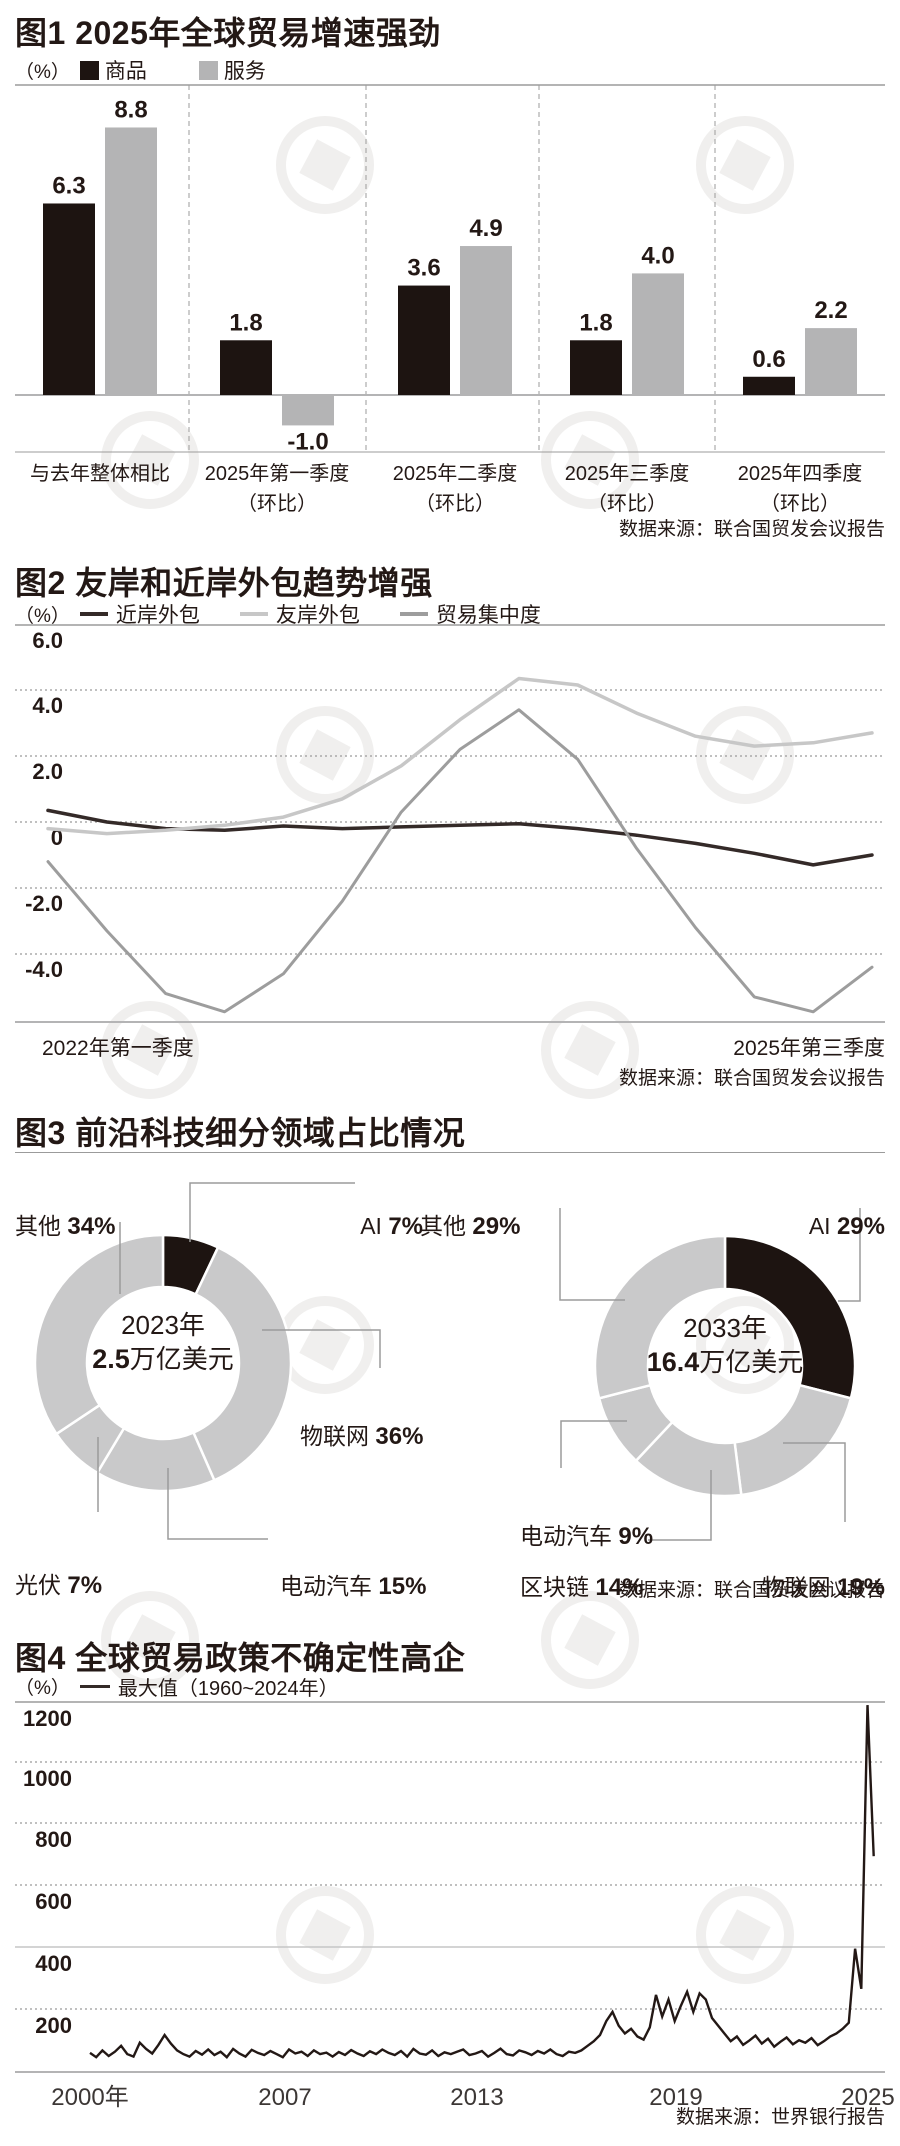  What do you see at coordinates (125, 71) in the screenshot?
I see `legend-label-goods: 商品` at bounding box center [125, 71].